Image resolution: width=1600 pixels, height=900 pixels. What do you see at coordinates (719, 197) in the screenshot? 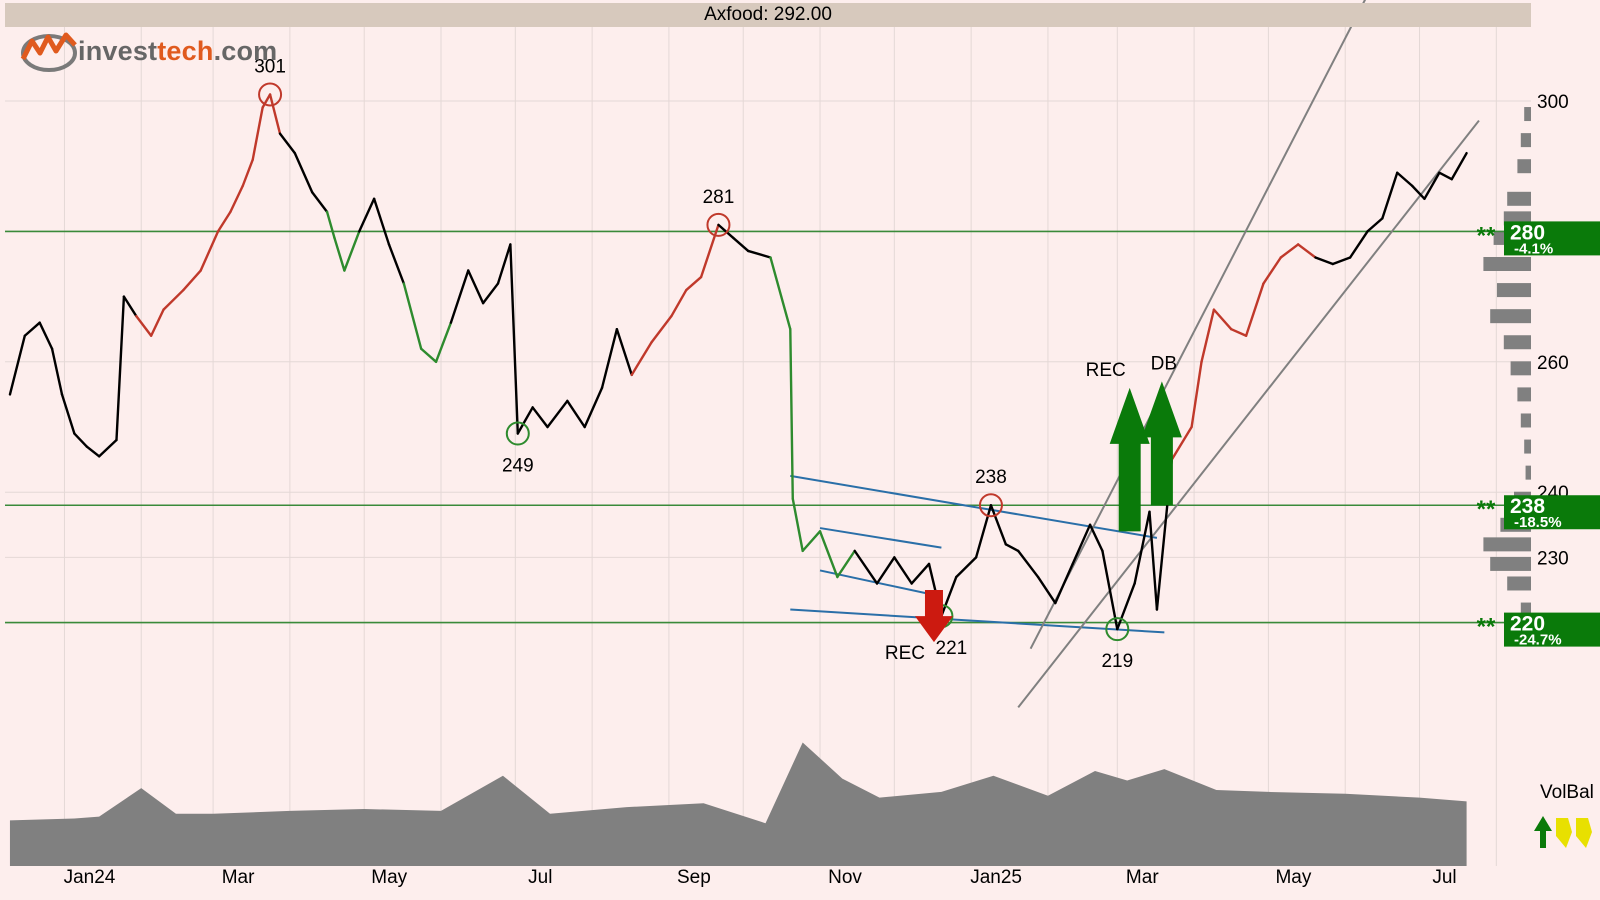
I see `extreme-label: 281` at bounding box center [719, 197].